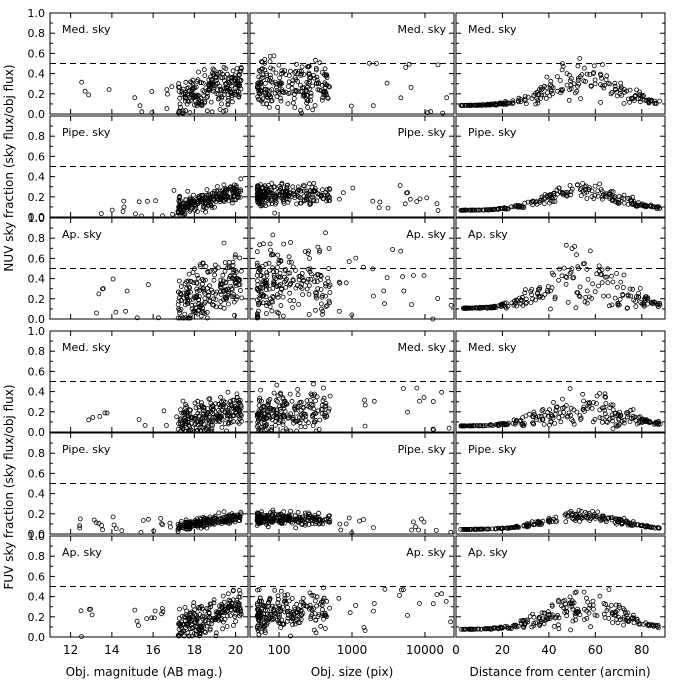 This screenshot has height=687, width=687. What do you see at coordinates (354, 612) in the screenshot?
I see `scatter-points` at bounding box center [354, 612].